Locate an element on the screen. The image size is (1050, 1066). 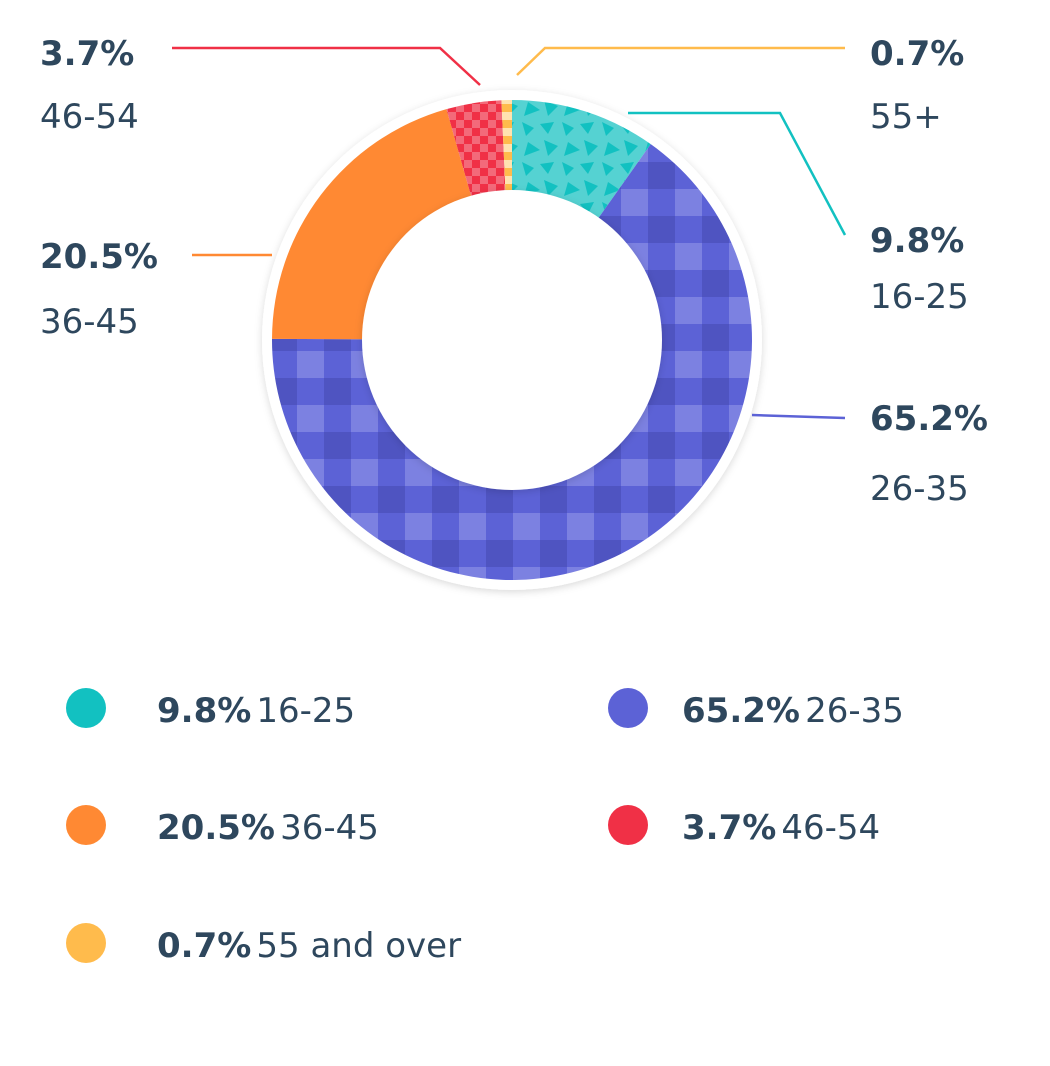
callout-label-36-45: 36-45 is located at coordinates (89, 322).